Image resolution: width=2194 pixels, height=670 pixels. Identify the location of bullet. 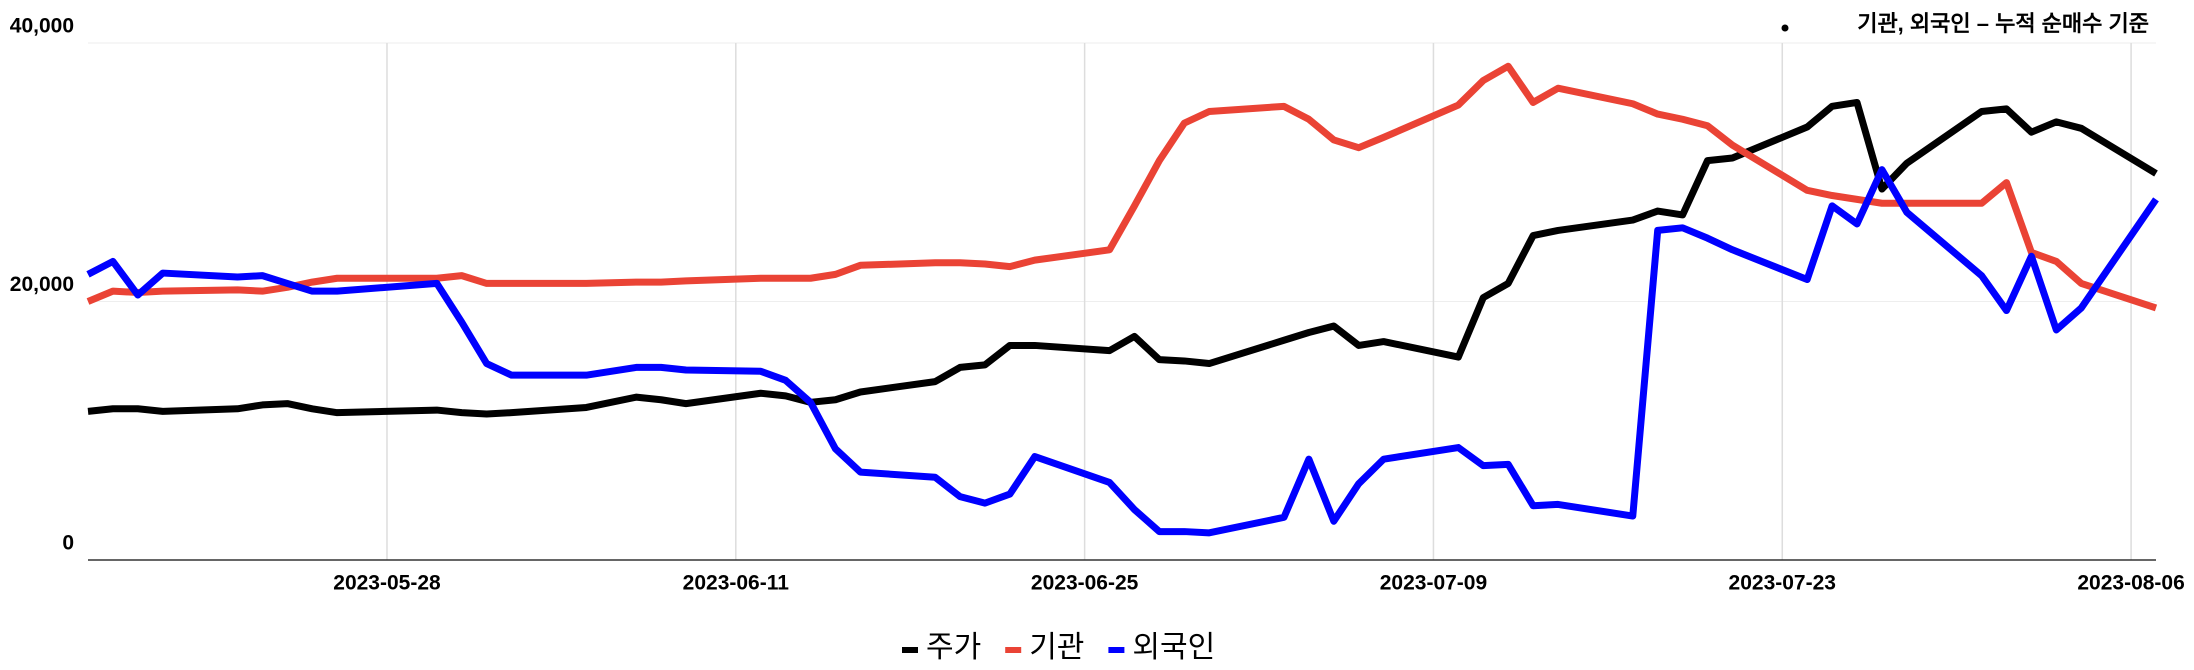
(1785, 28).